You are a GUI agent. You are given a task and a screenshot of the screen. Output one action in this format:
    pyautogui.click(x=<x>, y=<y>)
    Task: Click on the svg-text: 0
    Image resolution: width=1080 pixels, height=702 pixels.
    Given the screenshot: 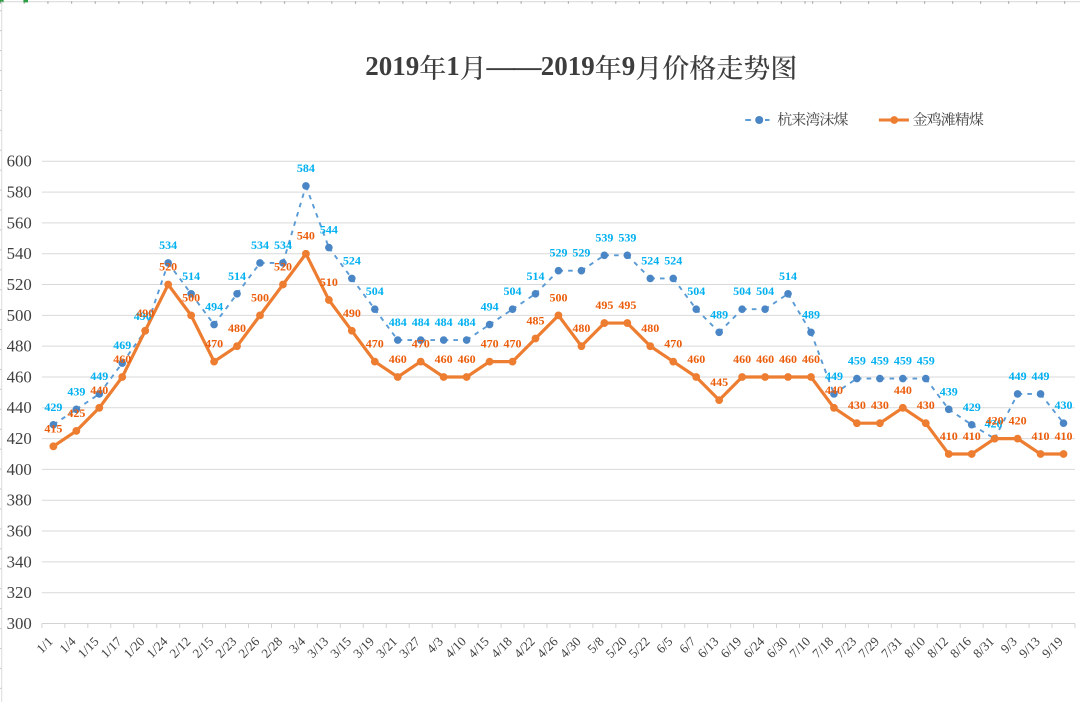 What is the action you would take?
    pyautogui.click(x=561, y=66)
    